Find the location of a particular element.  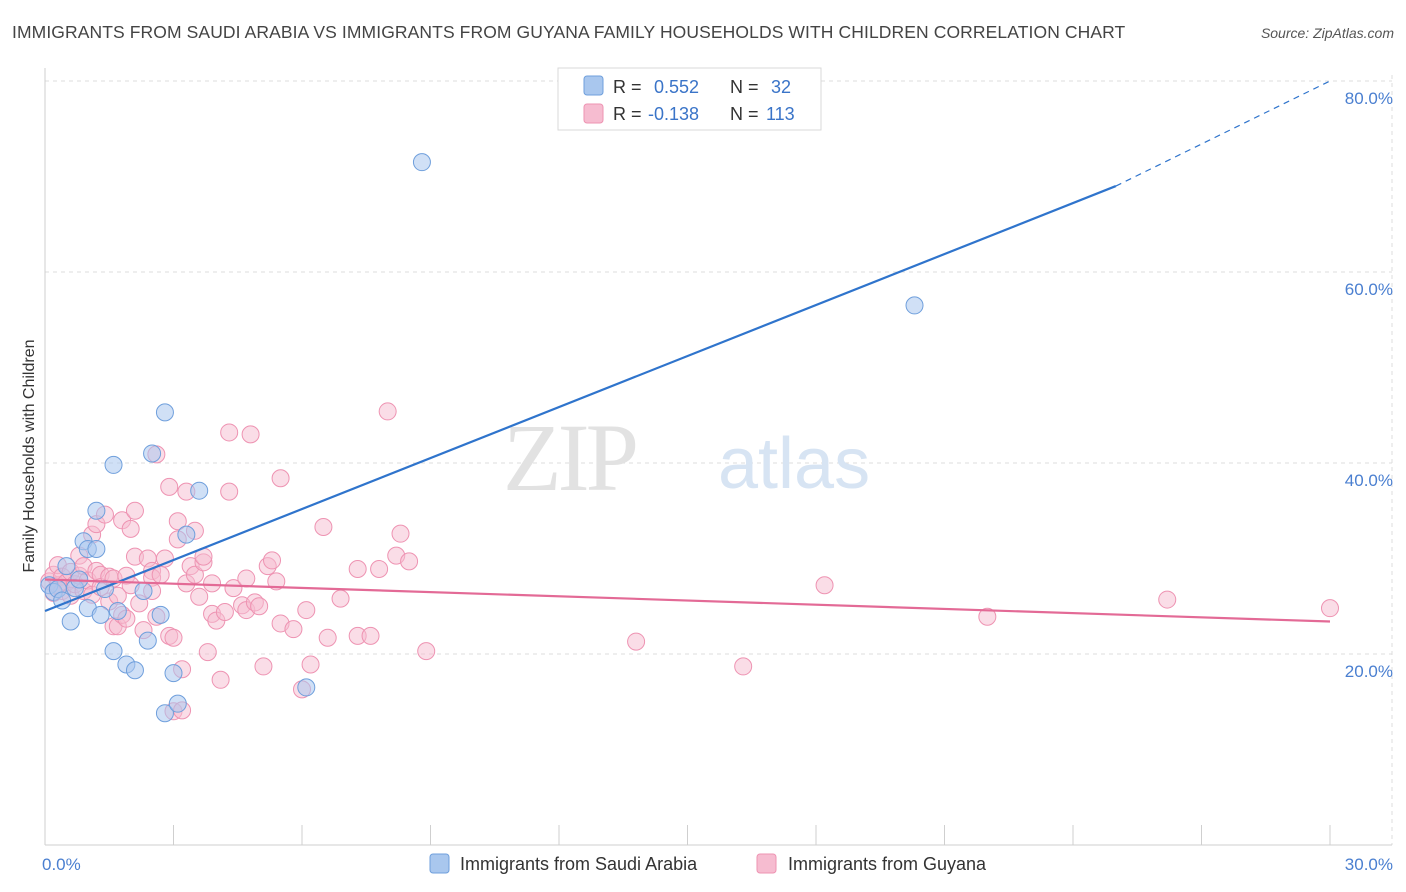

y-tick-label: 80.0% is located at coordinates (1369, 98).